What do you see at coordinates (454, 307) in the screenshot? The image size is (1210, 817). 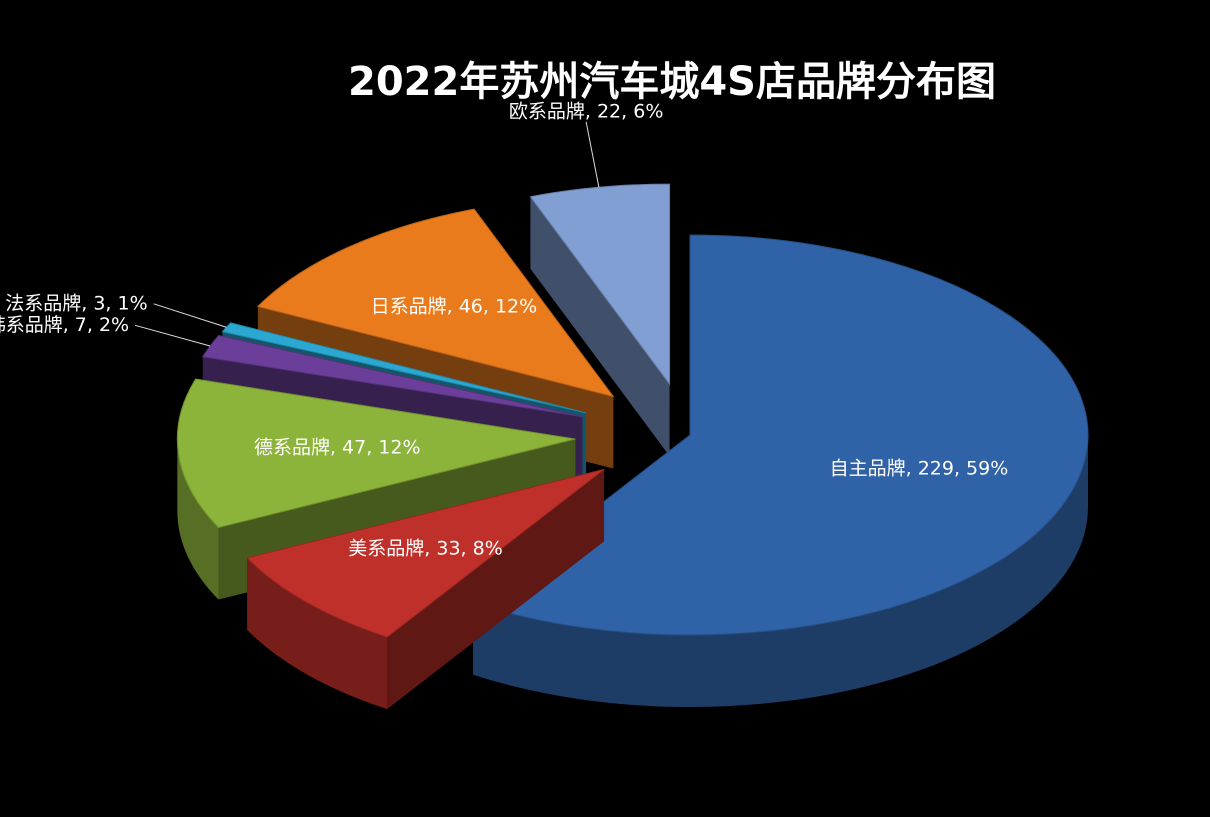 I see `data-label: 日系品牌, 46, 12%` at bounding box center [454, 307].